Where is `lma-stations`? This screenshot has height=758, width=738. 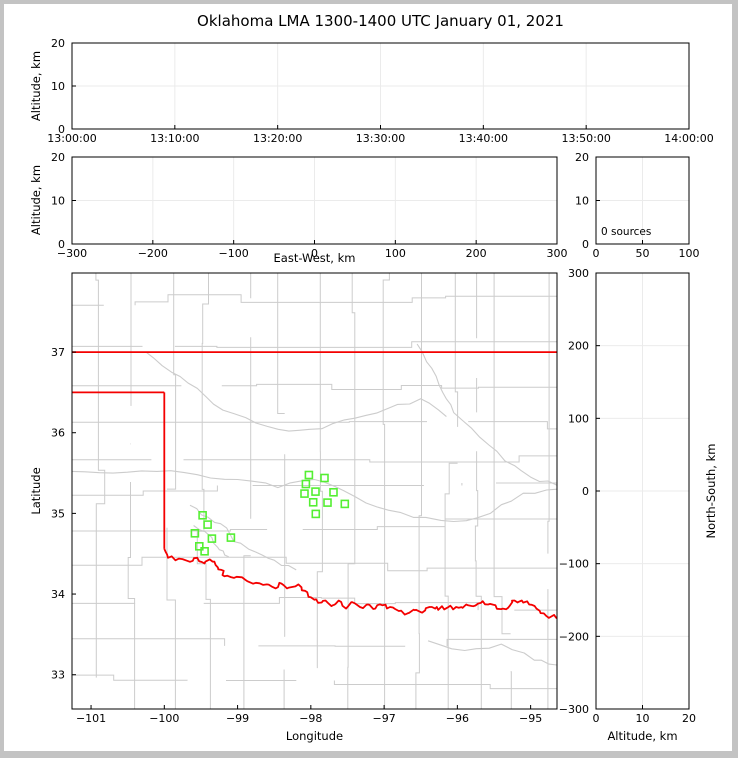
lma-stations is located at coordinates (270, 513).